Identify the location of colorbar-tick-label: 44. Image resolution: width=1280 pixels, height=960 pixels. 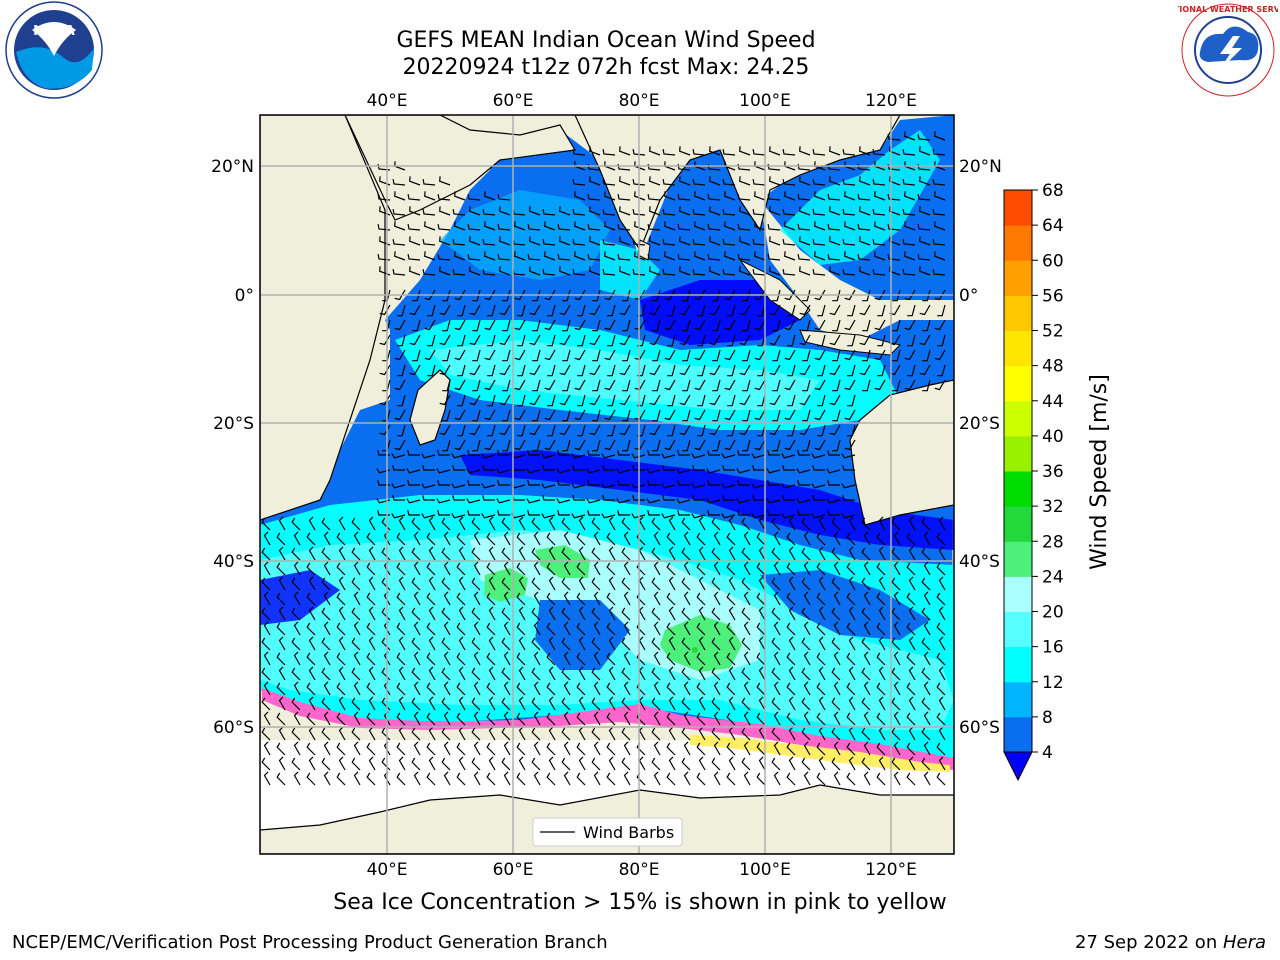
(1053, 402).